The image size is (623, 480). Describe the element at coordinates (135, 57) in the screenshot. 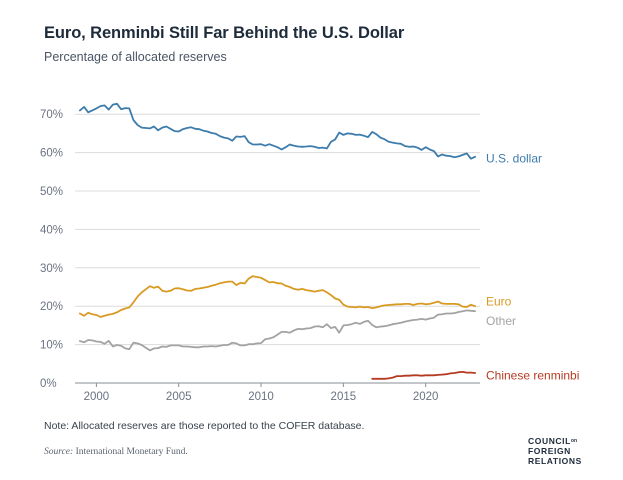

I see `chart-subtitle: Percentage of allocated reserves` at that location.